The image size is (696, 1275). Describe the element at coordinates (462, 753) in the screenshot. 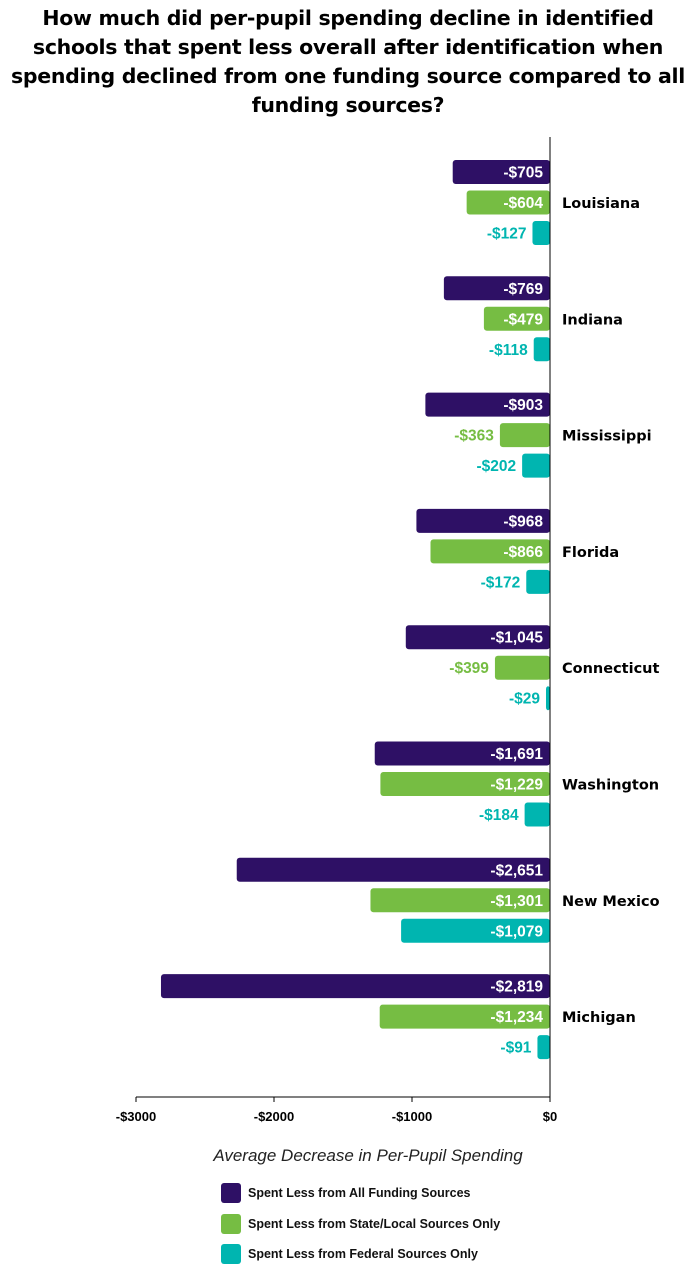

I see `bar-washington-all-sources` at that location.